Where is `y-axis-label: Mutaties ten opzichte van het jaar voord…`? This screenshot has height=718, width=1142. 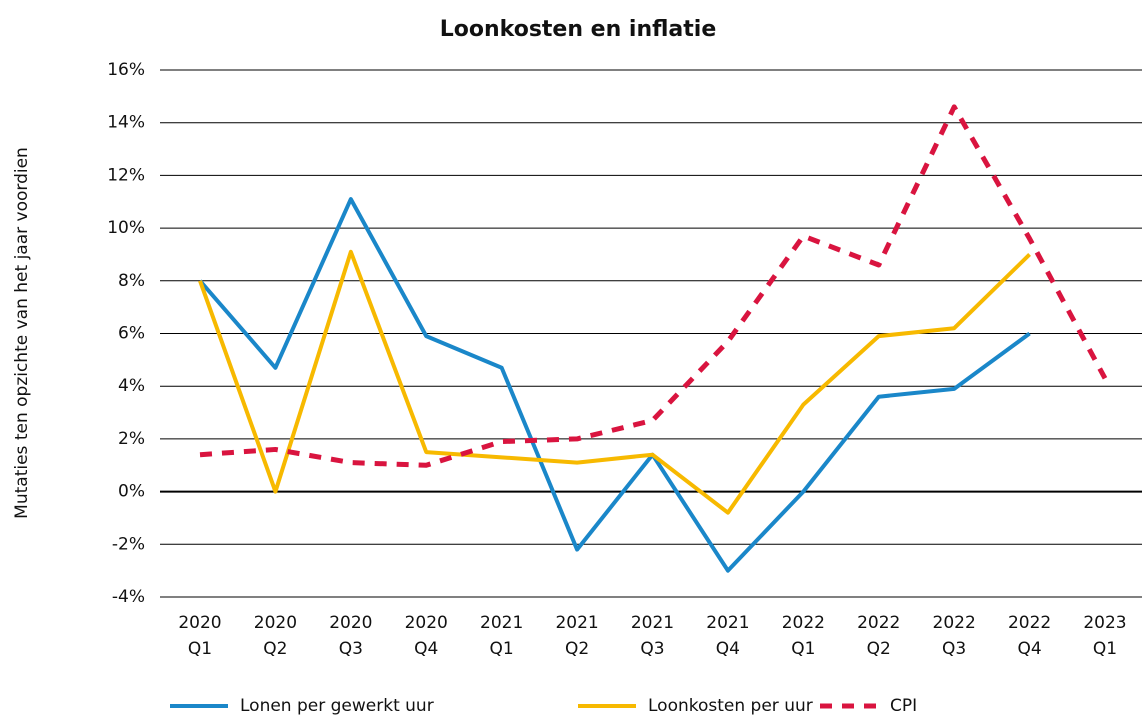
y-axis-label: Mutaties ten opzichte van het jaar voord… is located at coordinates (22, 333).